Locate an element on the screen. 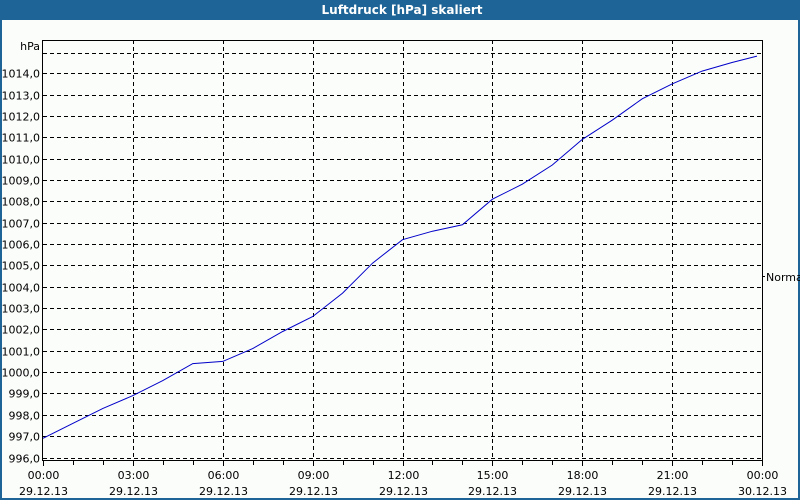 Image resolution: width=800 pixels, height=500 pixels. x-tick-time: 21:00 is located at coordinates (673, 475).